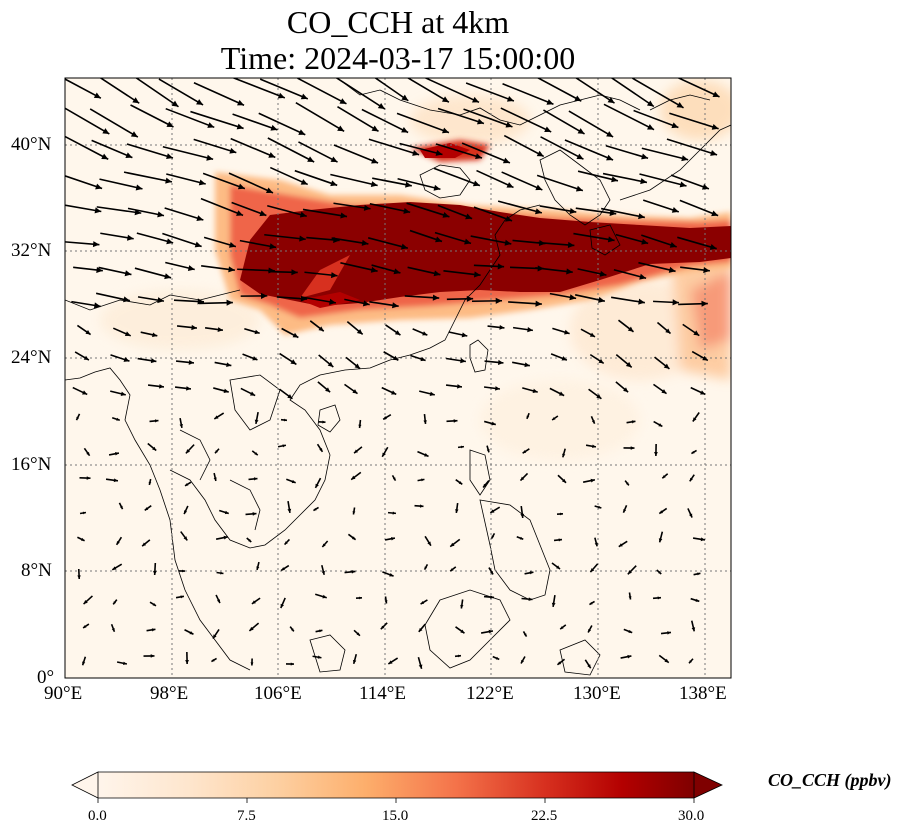  What do you see at coordinates (398, 22) in the screenshot?
I see `map-title-line1: CO_CCH at 4km` at bounding box center [398, 22].